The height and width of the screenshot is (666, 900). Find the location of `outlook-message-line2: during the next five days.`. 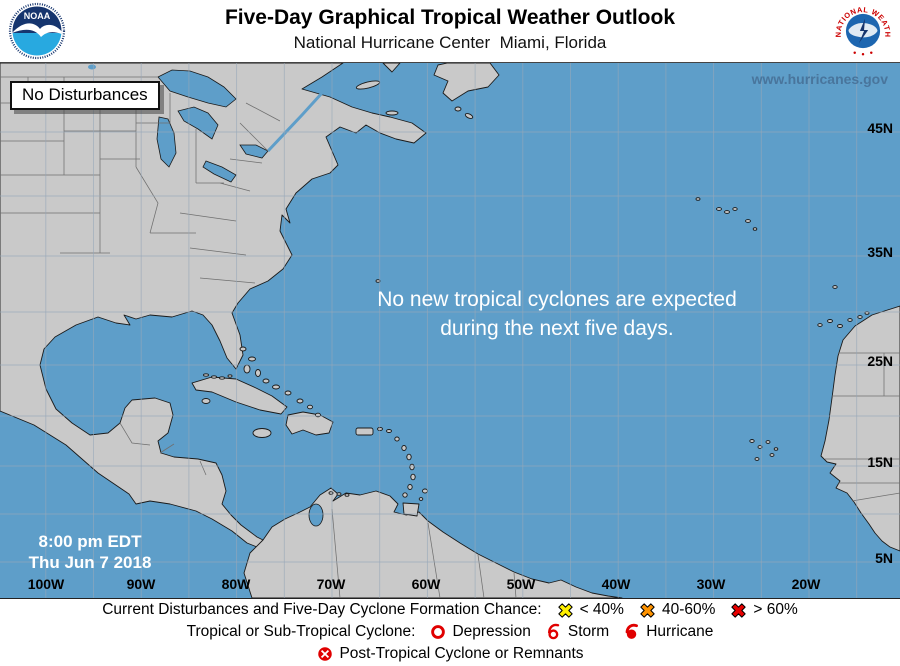

outlook-message-line2: during the next five days. is located at coordinates (557, 328).